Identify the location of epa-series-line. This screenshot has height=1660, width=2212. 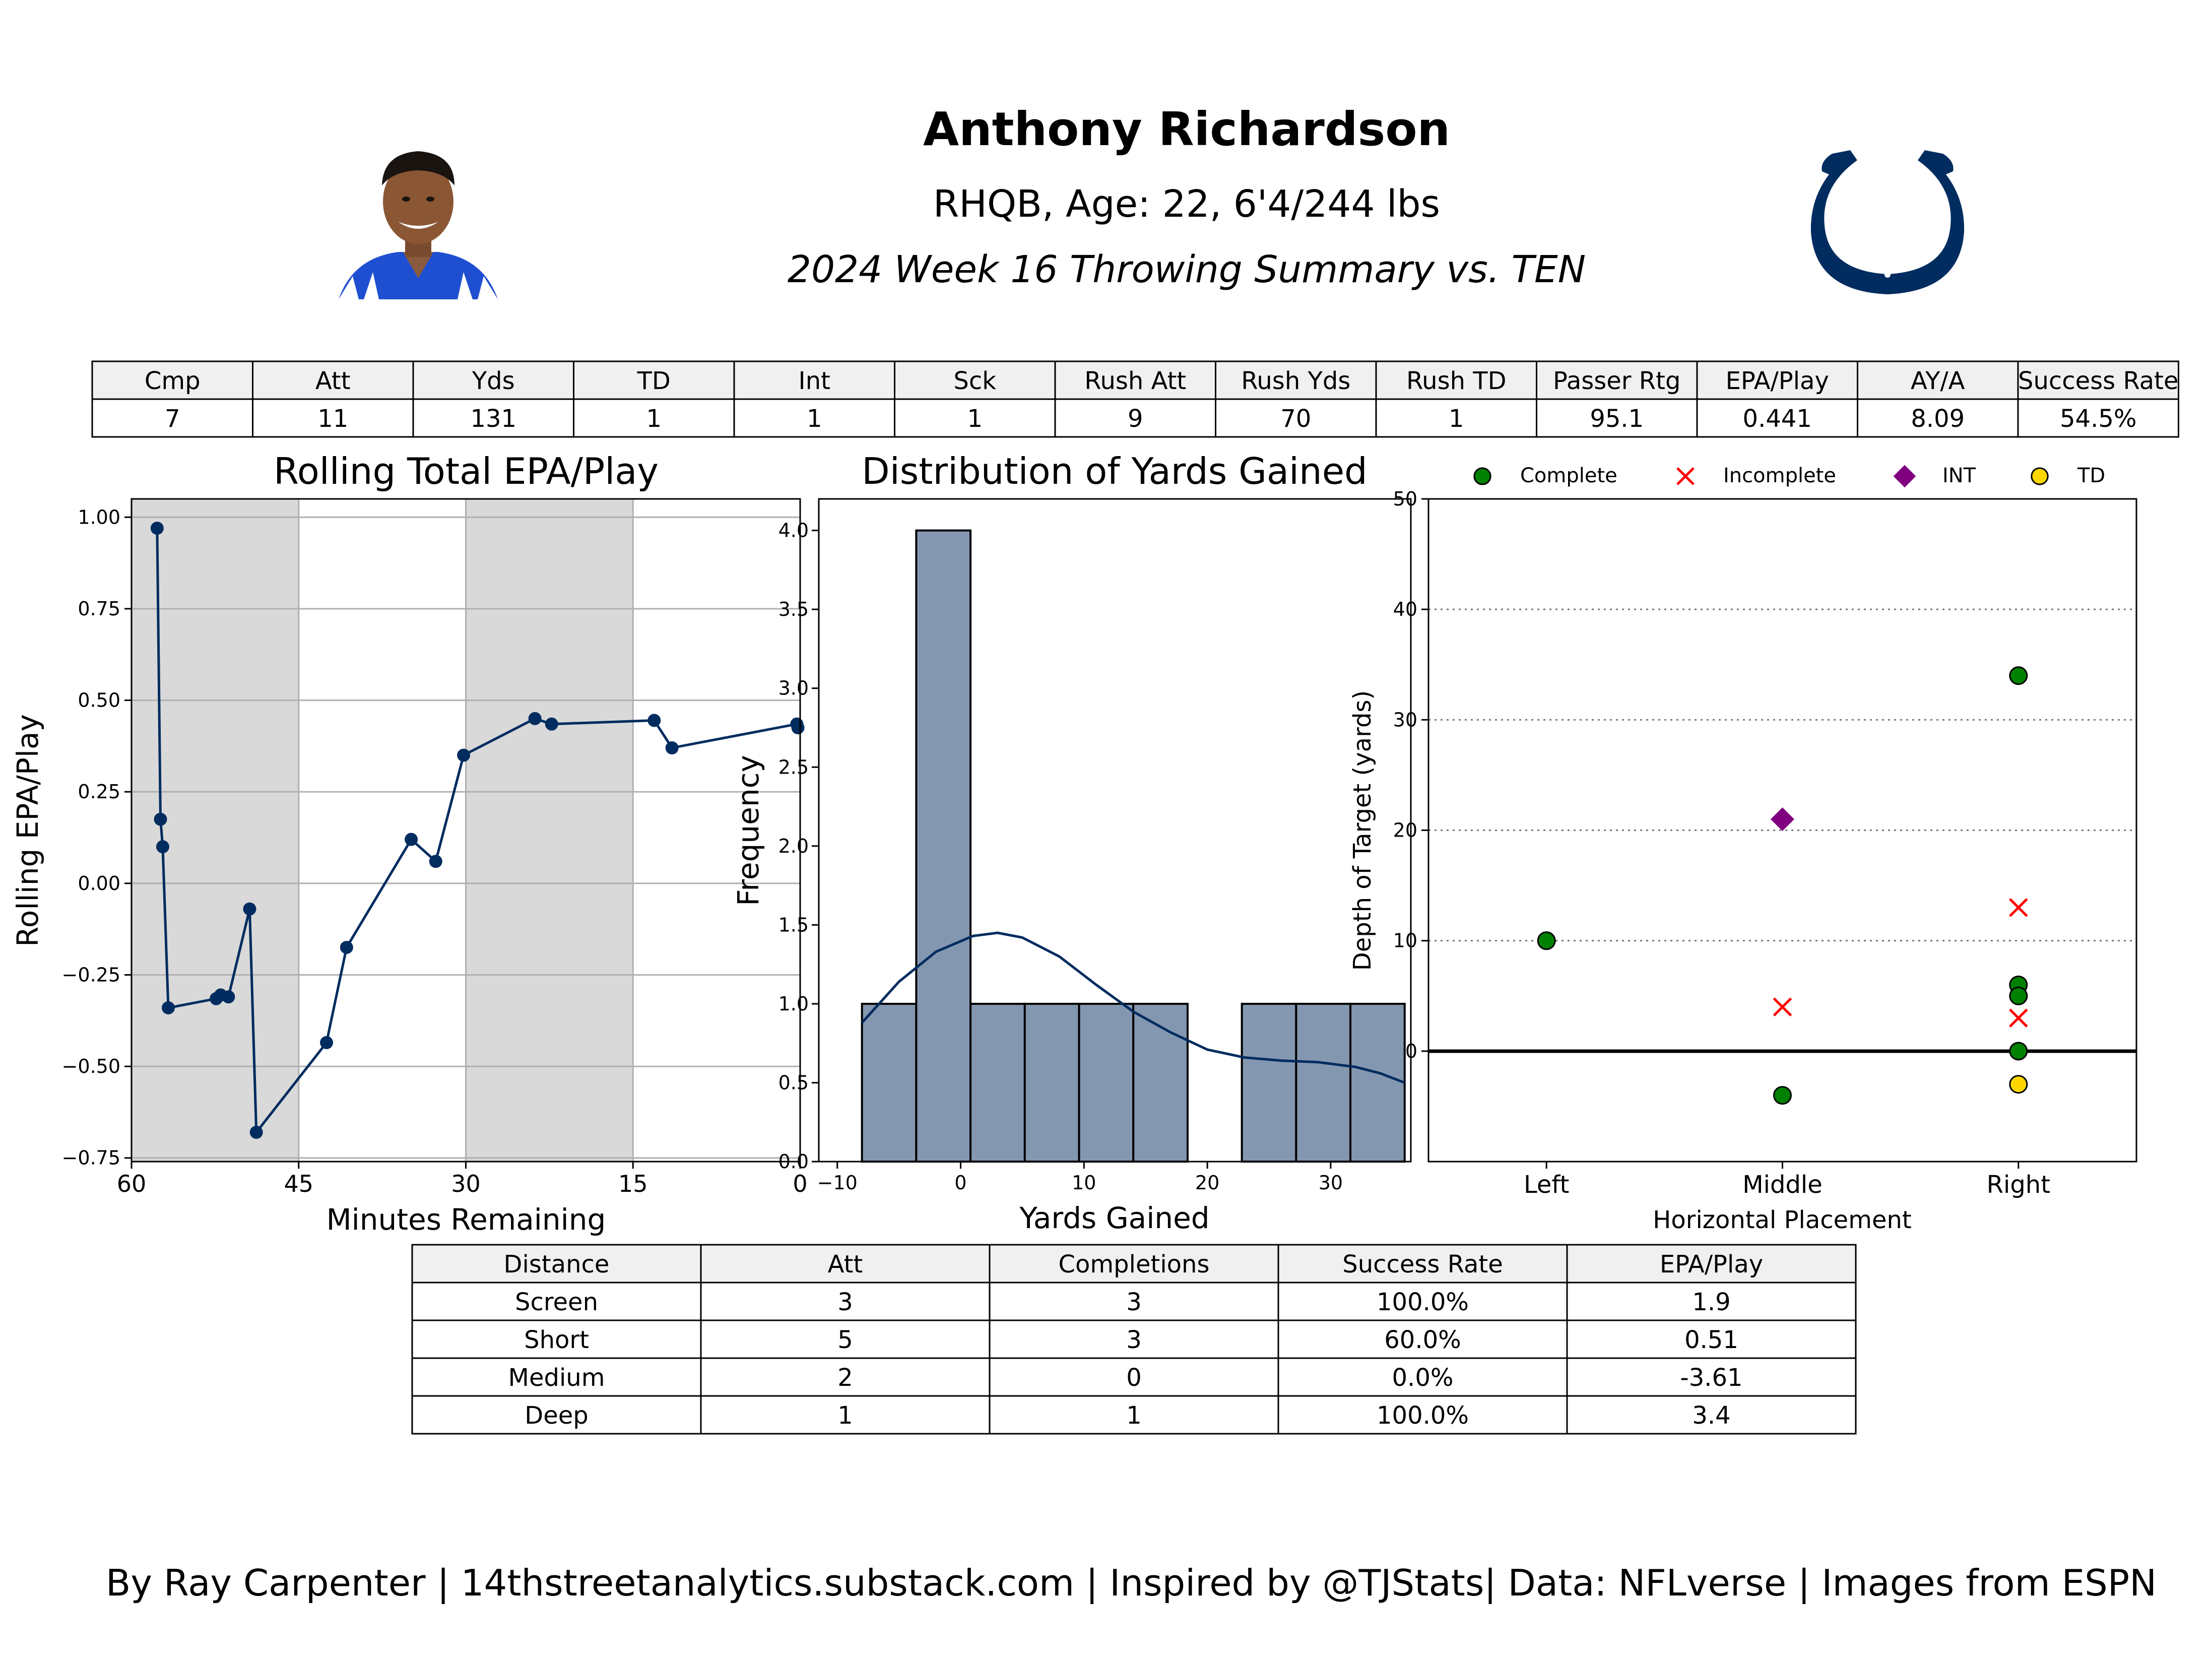
(477, 832).